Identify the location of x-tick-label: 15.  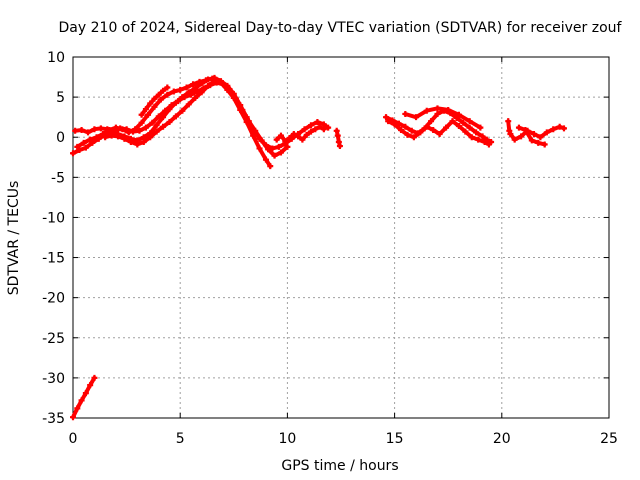
(395, 439).